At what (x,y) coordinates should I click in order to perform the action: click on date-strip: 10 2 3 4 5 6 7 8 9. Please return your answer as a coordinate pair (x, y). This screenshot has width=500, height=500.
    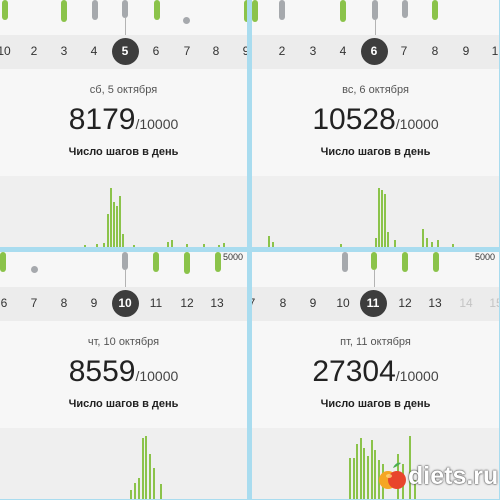
    Looking at the image, I should click on (123, 52).